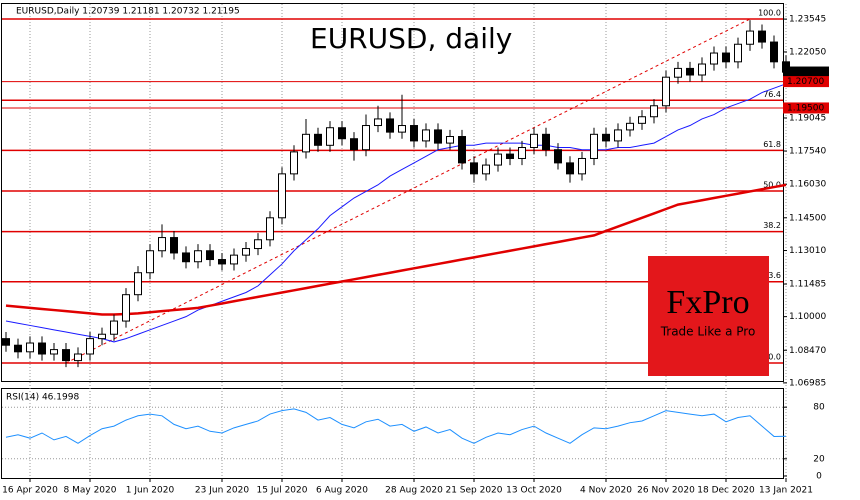  What do you see at coordinates (807, 251) in the screenshot?
I see `y-tick-label: 1.13010` at bounding box center [807, 251].